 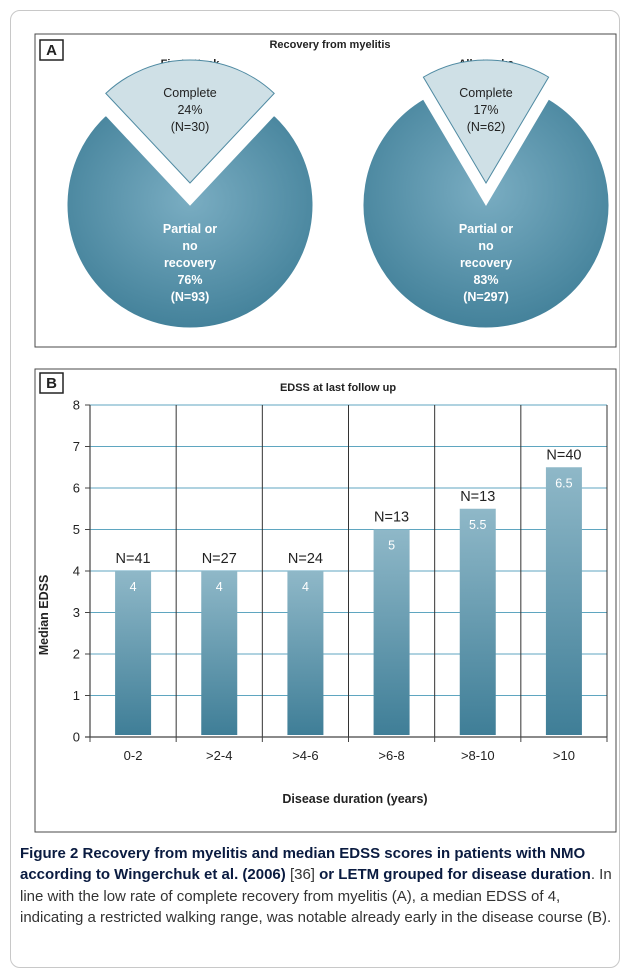 I want to click on bar-x-tick-label: >10, so click(x=564, y=755).